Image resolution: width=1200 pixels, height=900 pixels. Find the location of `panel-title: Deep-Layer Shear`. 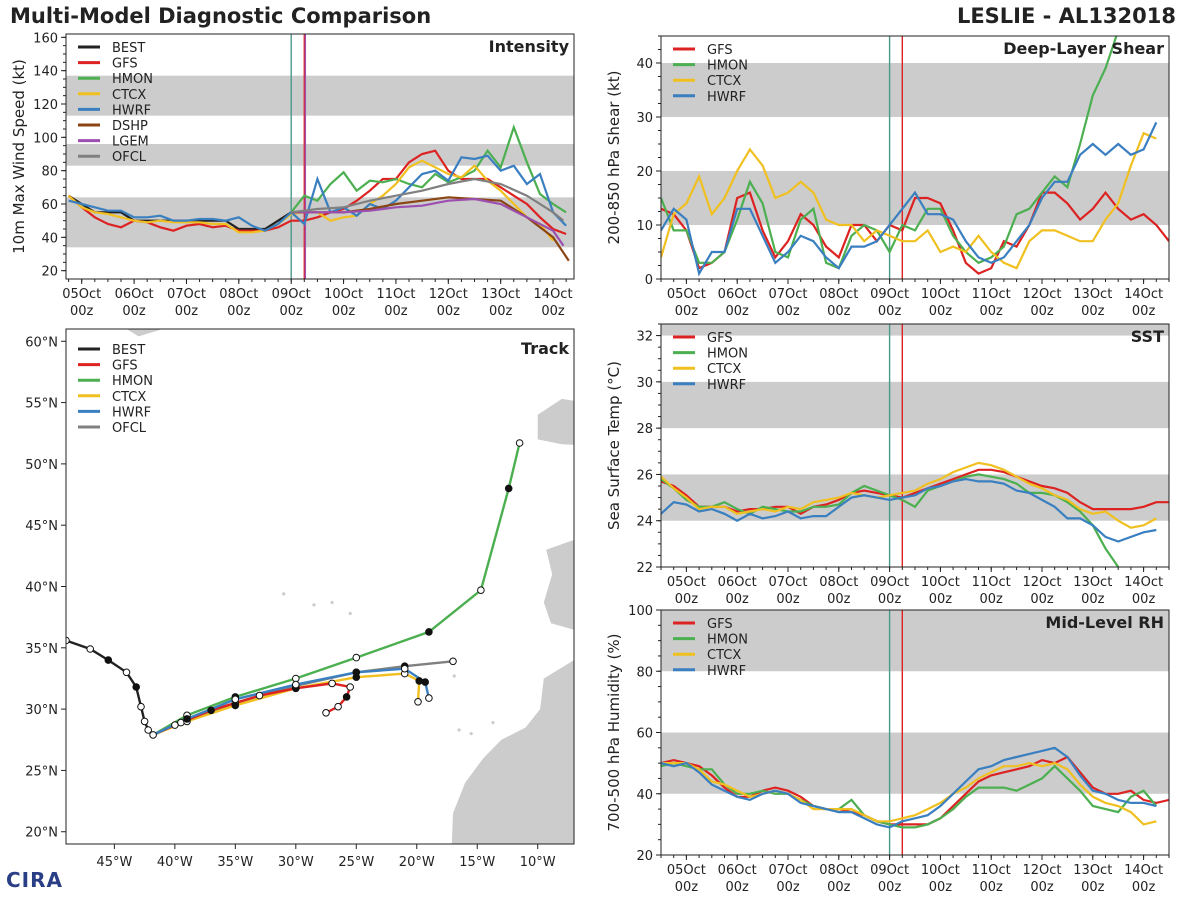

panel-title: Deep-Layer Shear is located at coordinates (1083, 48).